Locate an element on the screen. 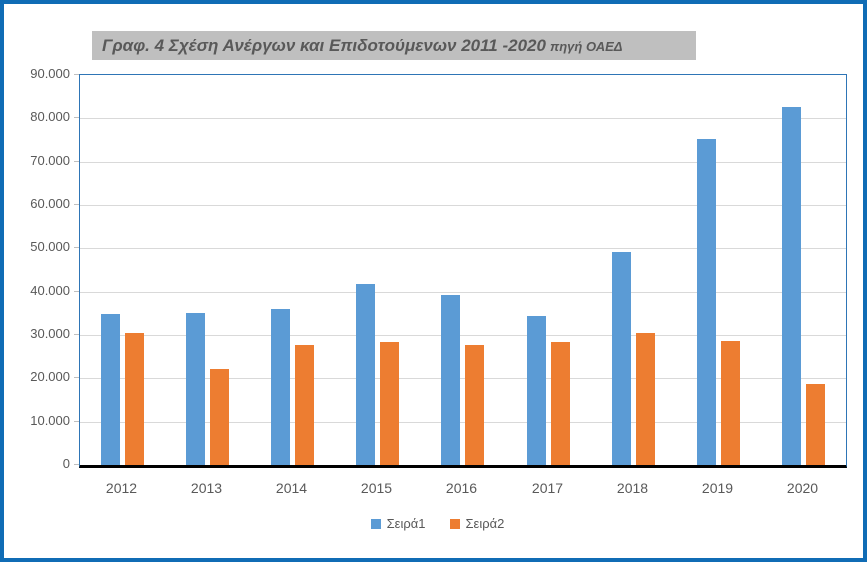 The image size is (867, 562). x-axis: 2012 2013 2014 2015 2016 2017 2018 2019 2020 is located at coordinates (463, 488).